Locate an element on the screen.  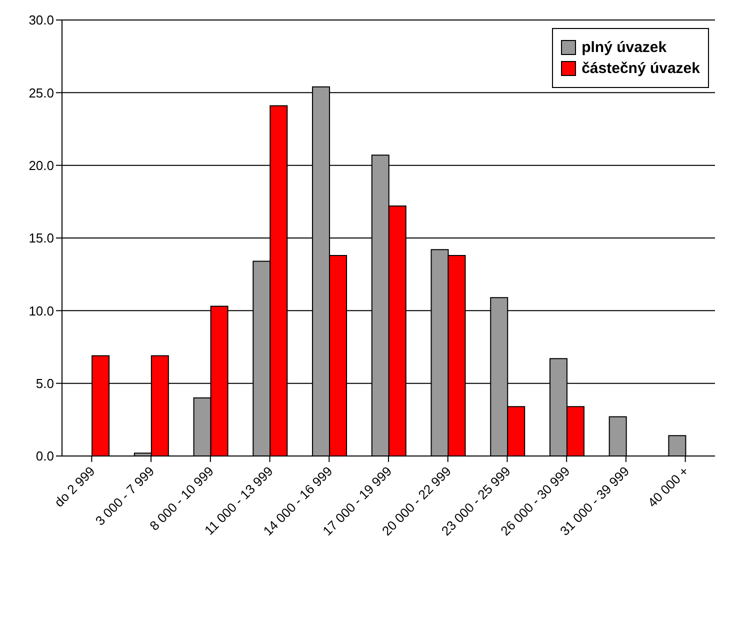
y-tick-label: 15.0 is located at coordinates (41, 238).